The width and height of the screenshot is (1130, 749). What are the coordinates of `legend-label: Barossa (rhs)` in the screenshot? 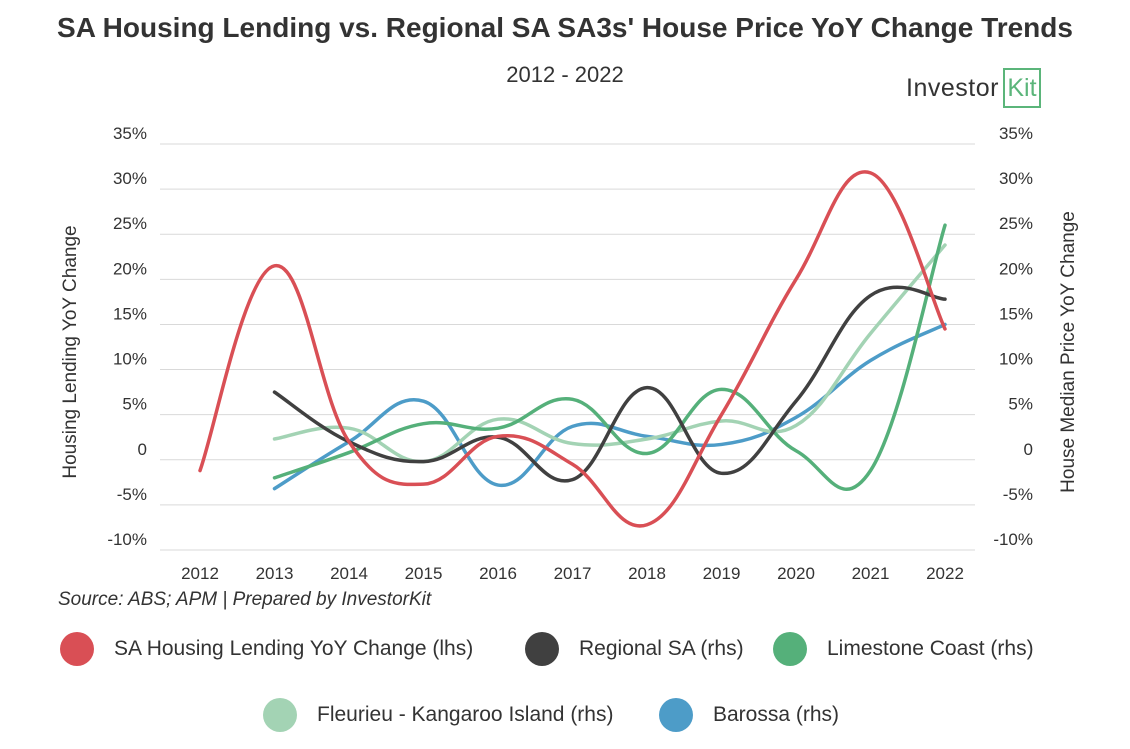 It's located at (776, 714).